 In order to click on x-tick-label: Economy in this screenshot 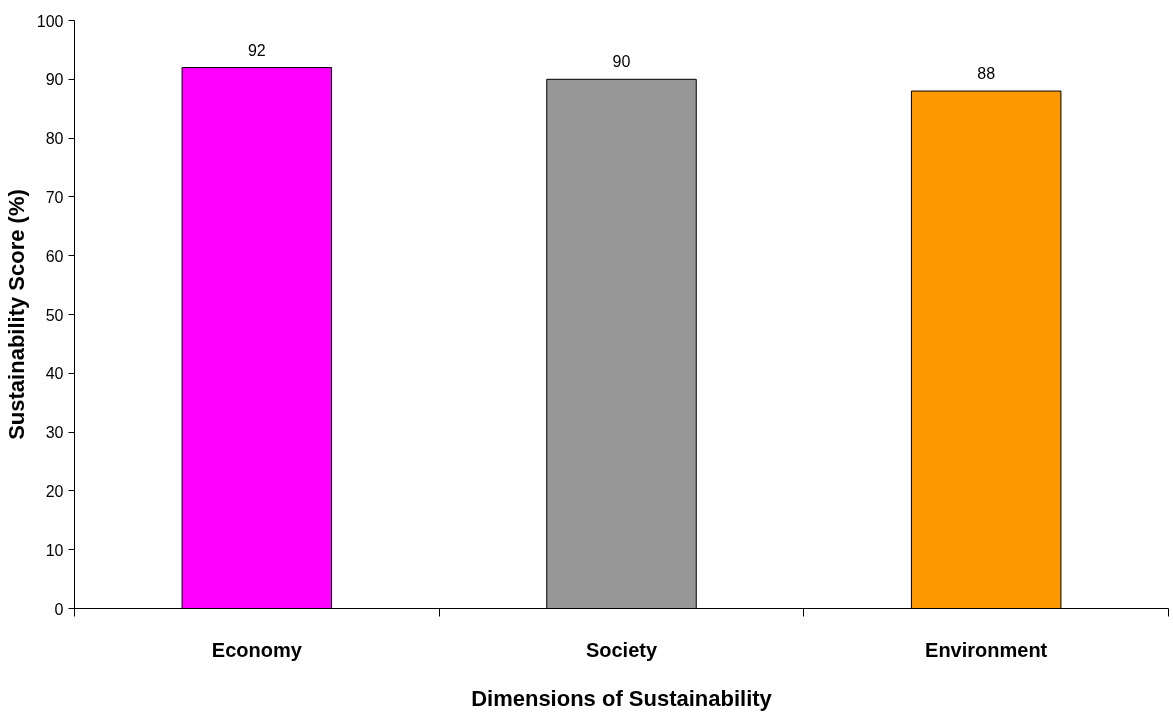, I will do `click(257, 649)`.